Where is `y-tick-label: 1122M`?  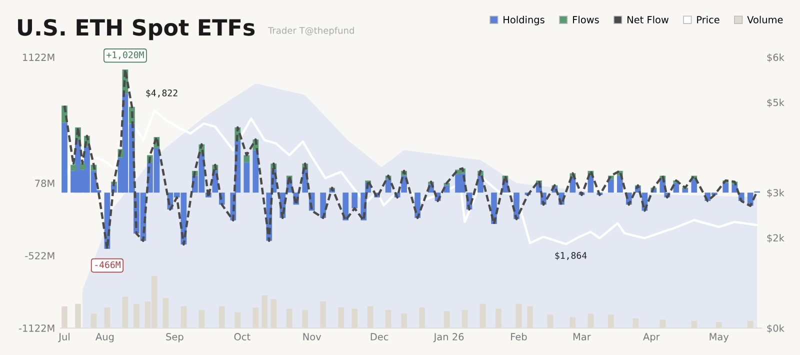
y-tick-label: 1122M is located at coordinates (38, 57).